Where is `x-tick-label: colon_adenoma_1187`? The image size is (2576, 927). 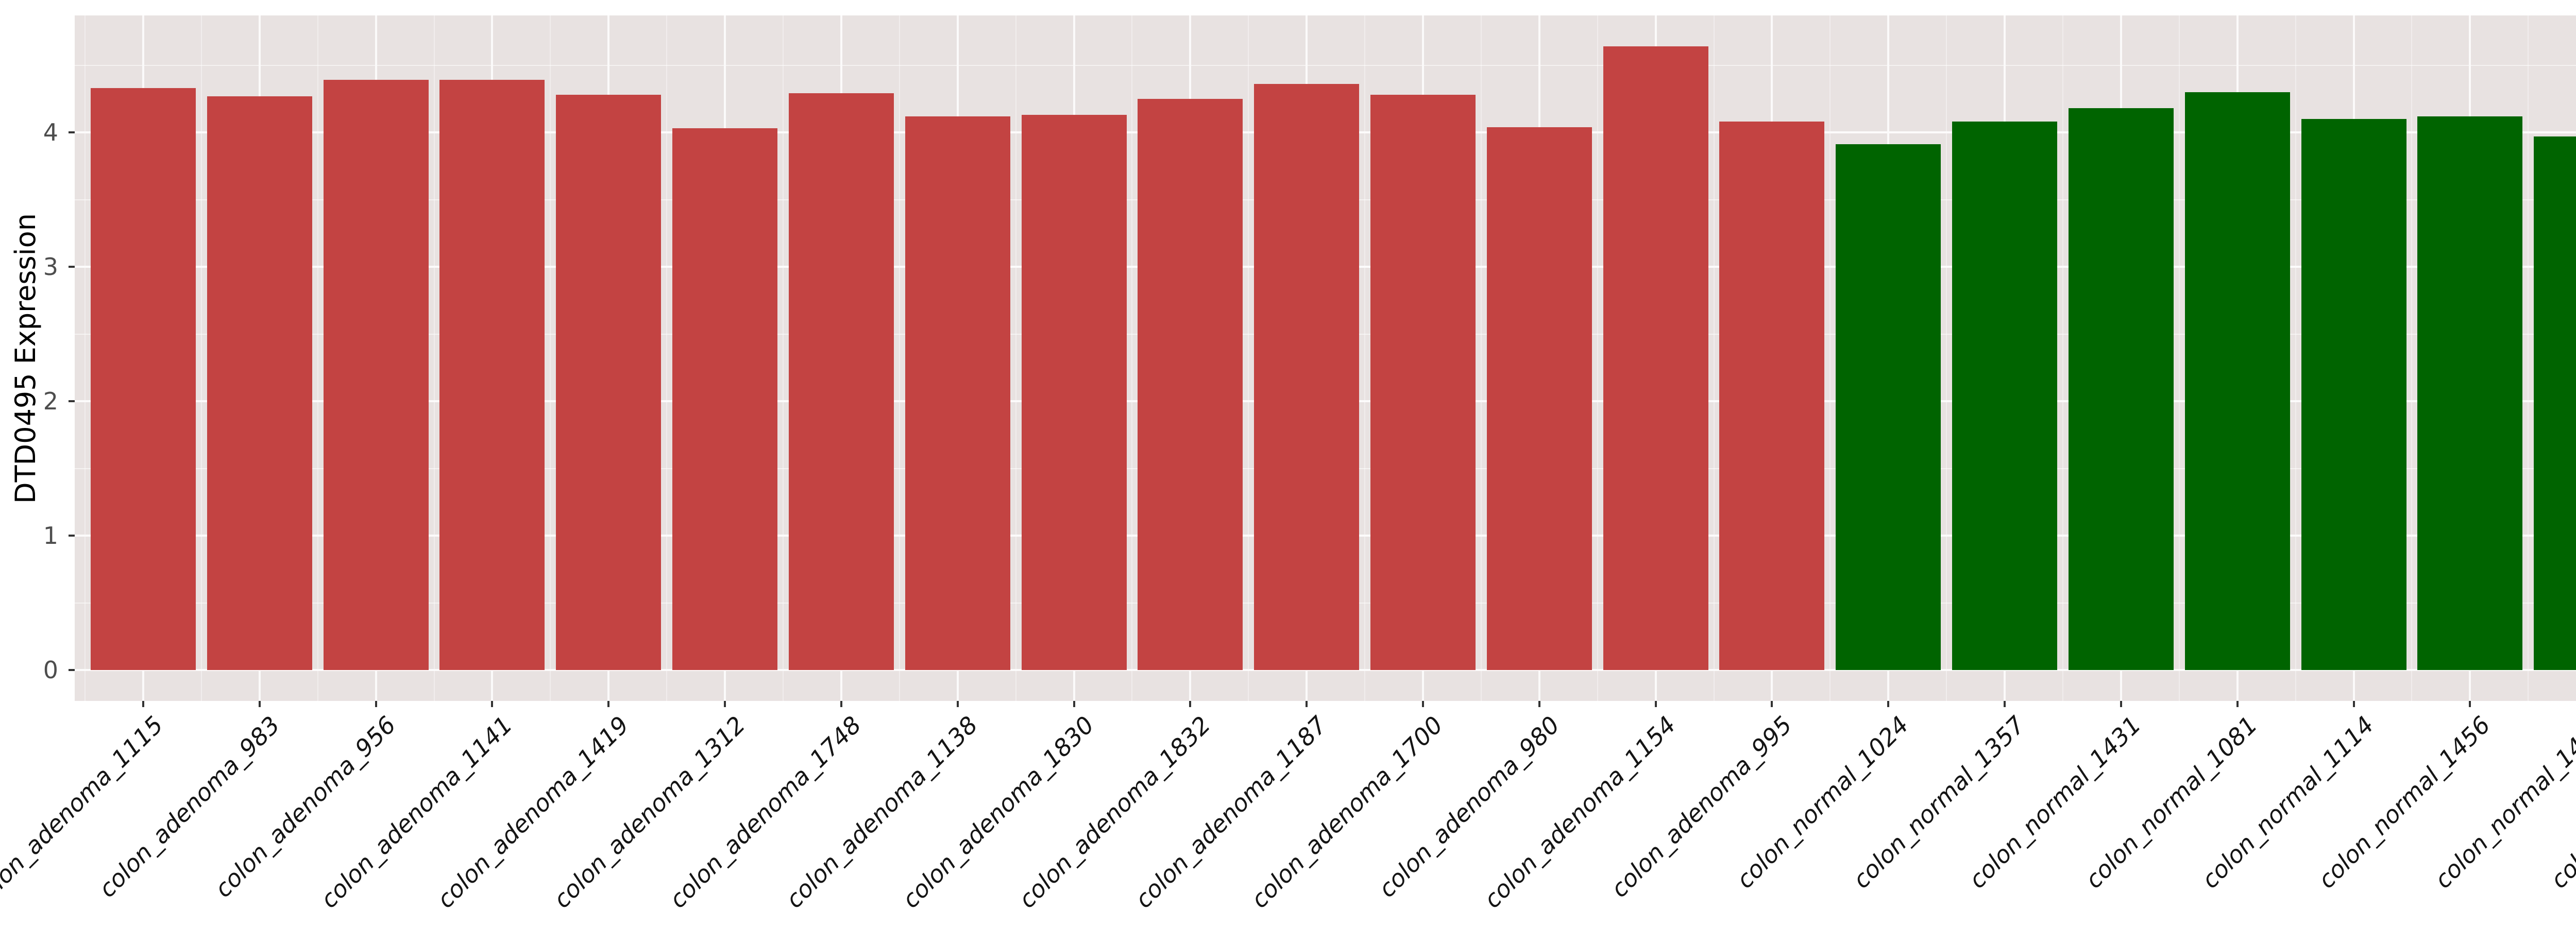 x-tick-label: colon_adenoma_1187 is located at coordinates (1230, 812).